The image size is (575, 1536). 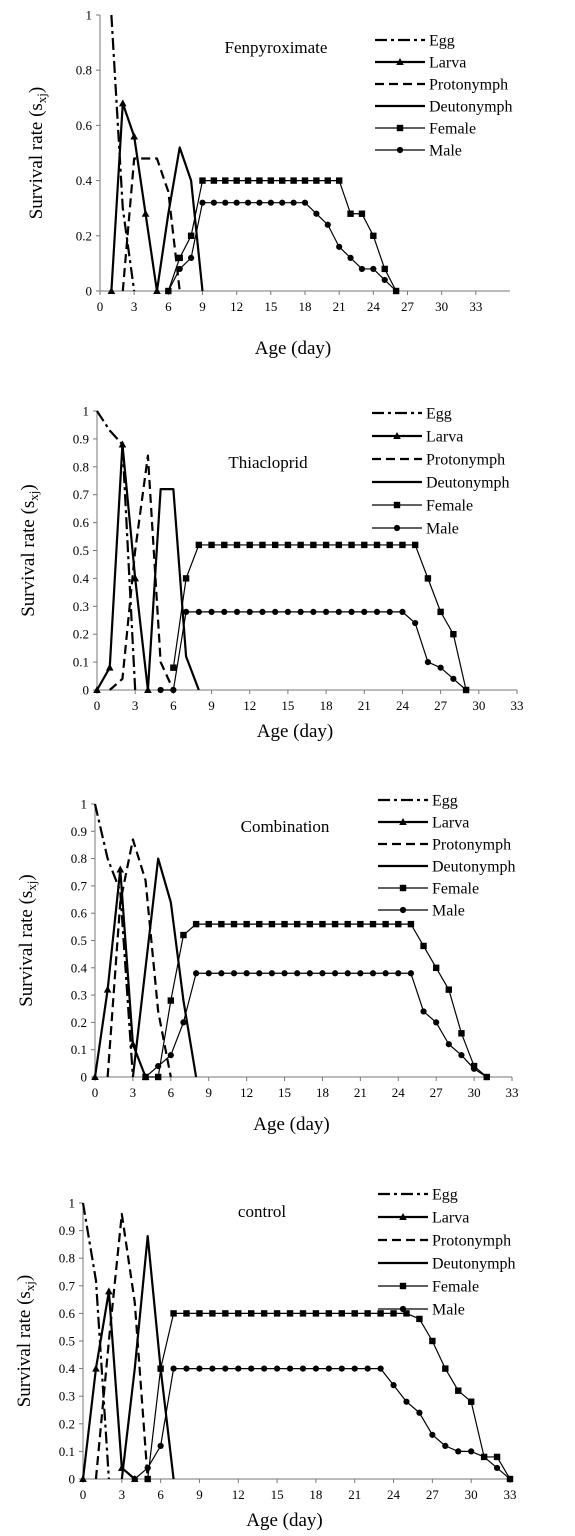 I want to click on series-line-egg, so click(x=123, y=153).